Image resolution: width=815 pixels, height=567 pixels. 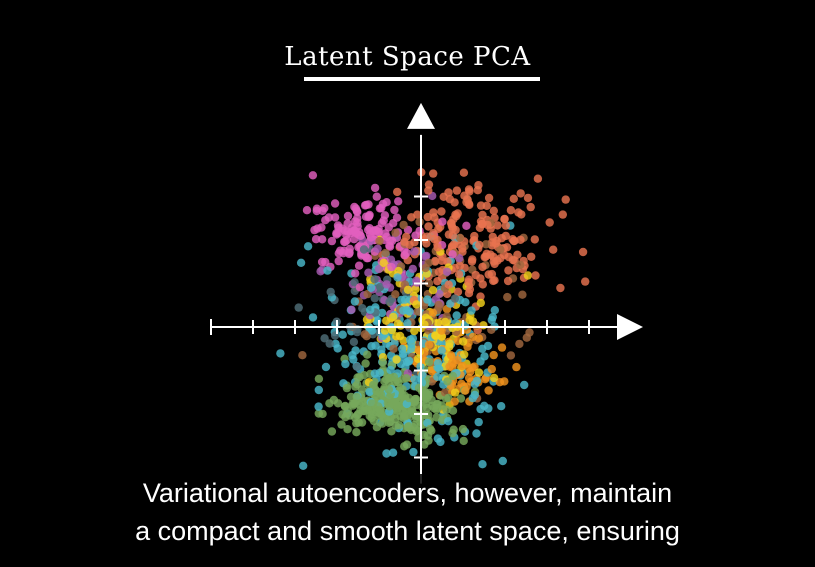 I want to click on x-axis-arrowhead-icon, so click(x=630, y=327).